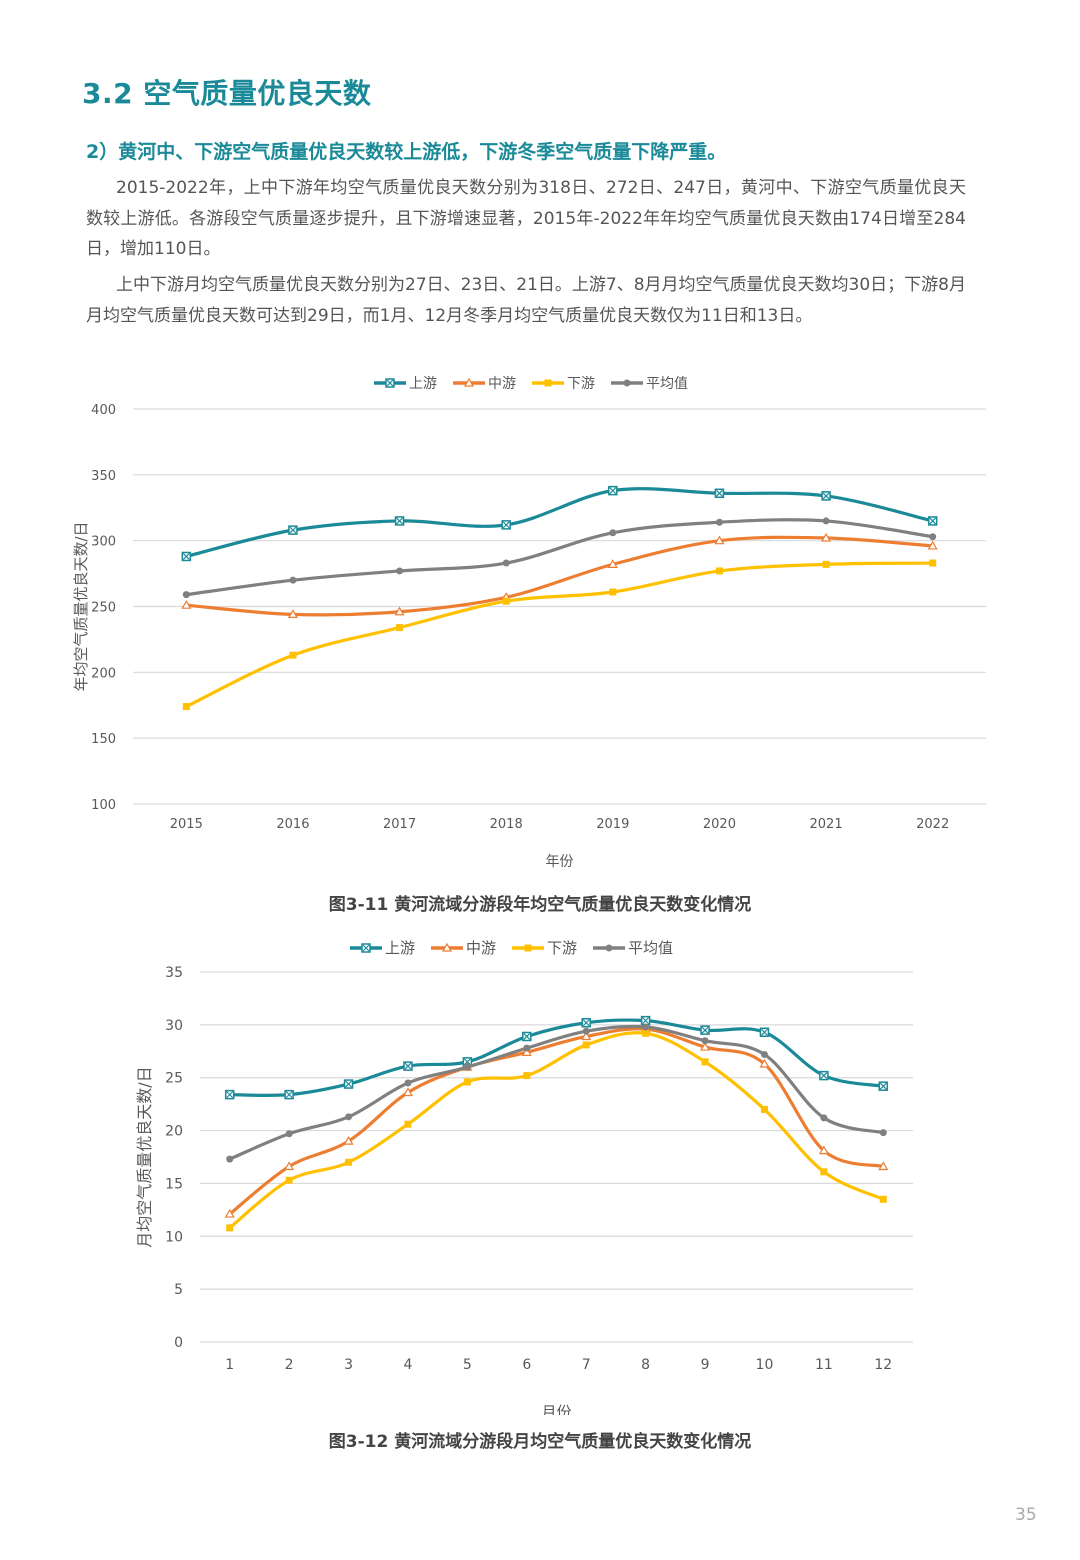 Image resolution: width=1080 pixels, height=1560 pixels. Describe the element at coordinates (103, 805) in the screenshot. I see `y-tick-label: 100` at that location.